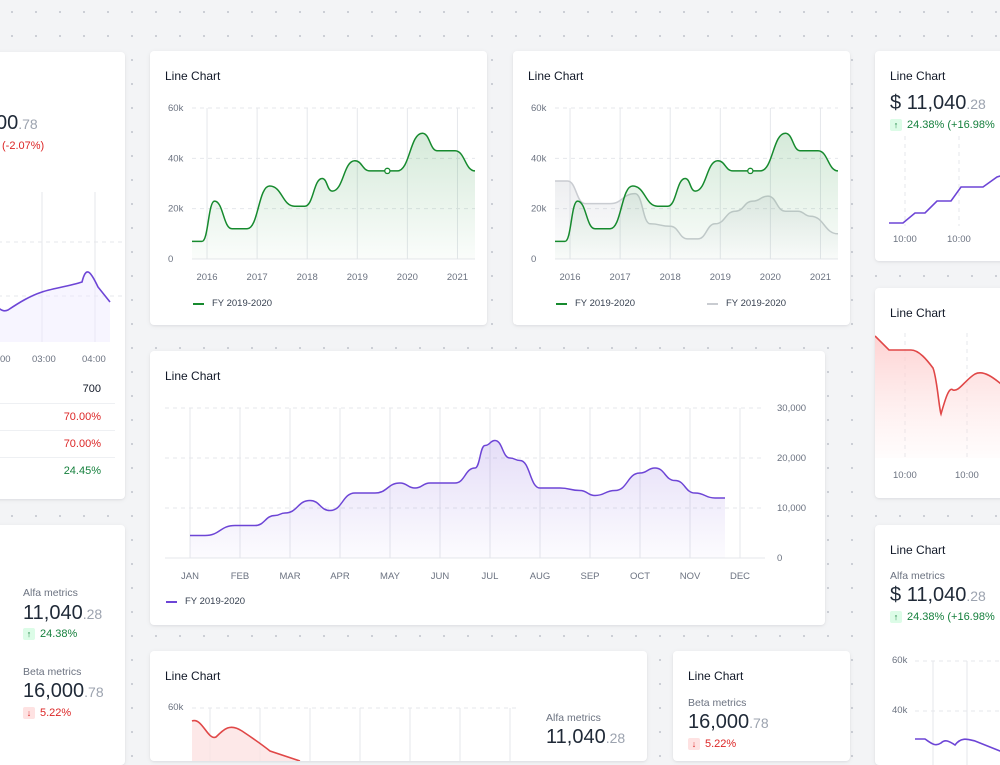 Image resolution: width=1000 pixels, height=765 pixels. I want to click on chart-a-x-tick: 2020, so click(407, 277).